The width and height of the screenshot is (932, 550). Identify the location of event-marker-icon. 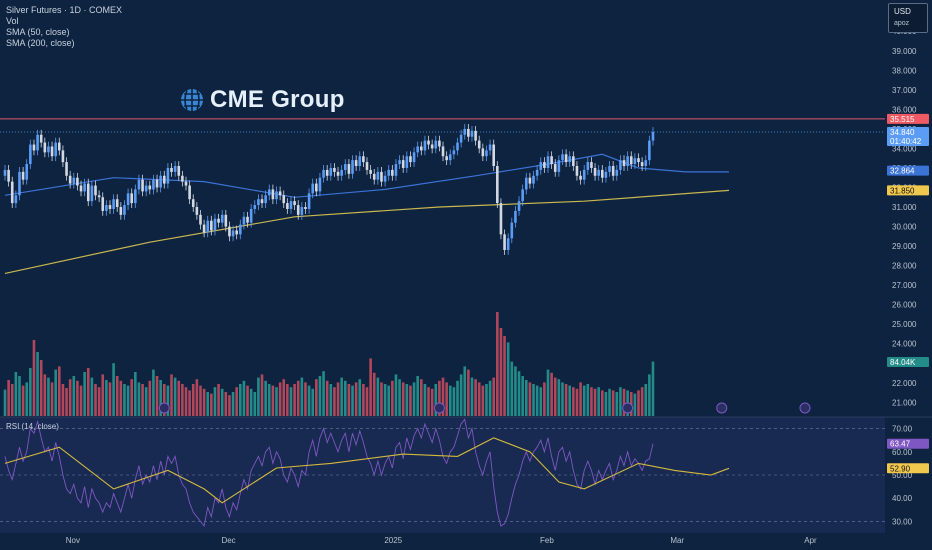
(628, 408).